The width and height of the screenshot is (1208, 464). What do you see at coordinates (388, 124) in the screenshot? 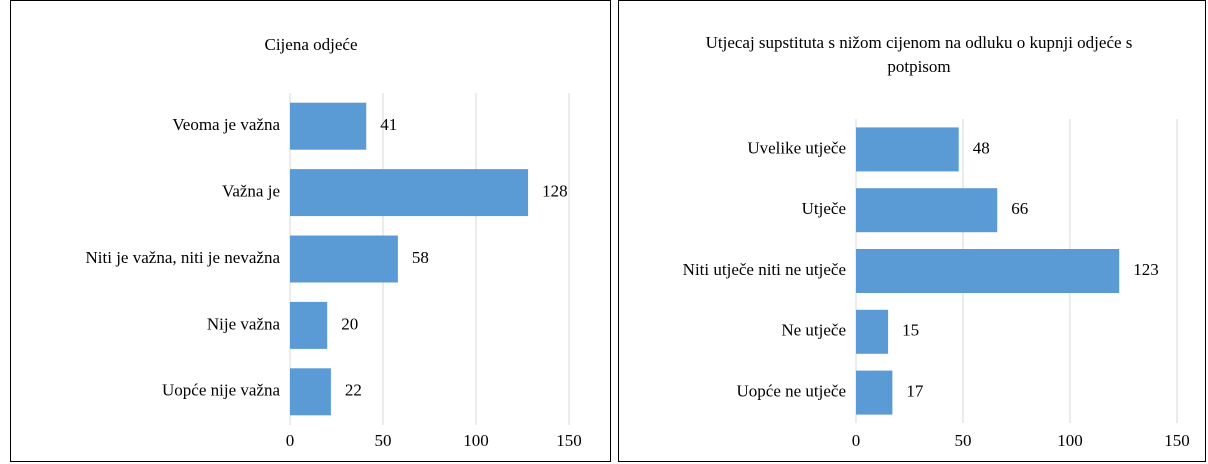
I see `data-label: 41` at bounding box center [388, 124].